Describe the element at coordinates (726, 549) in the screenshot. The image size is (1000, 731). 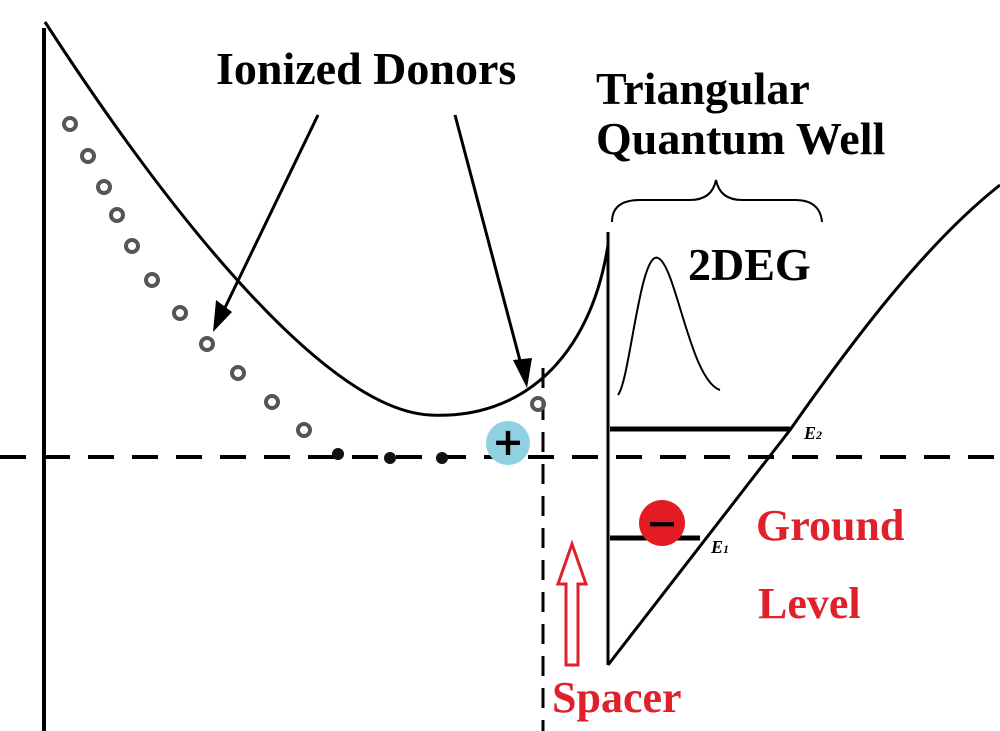
I see `e1-subscript: 1` at that location.